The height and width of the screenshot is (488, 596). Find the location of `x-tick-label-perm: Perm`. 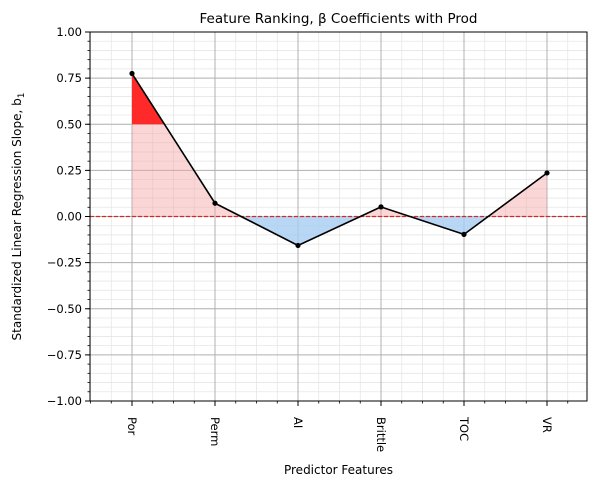

x-tick-label-perm: Perm is located at coordinates (215, 431).